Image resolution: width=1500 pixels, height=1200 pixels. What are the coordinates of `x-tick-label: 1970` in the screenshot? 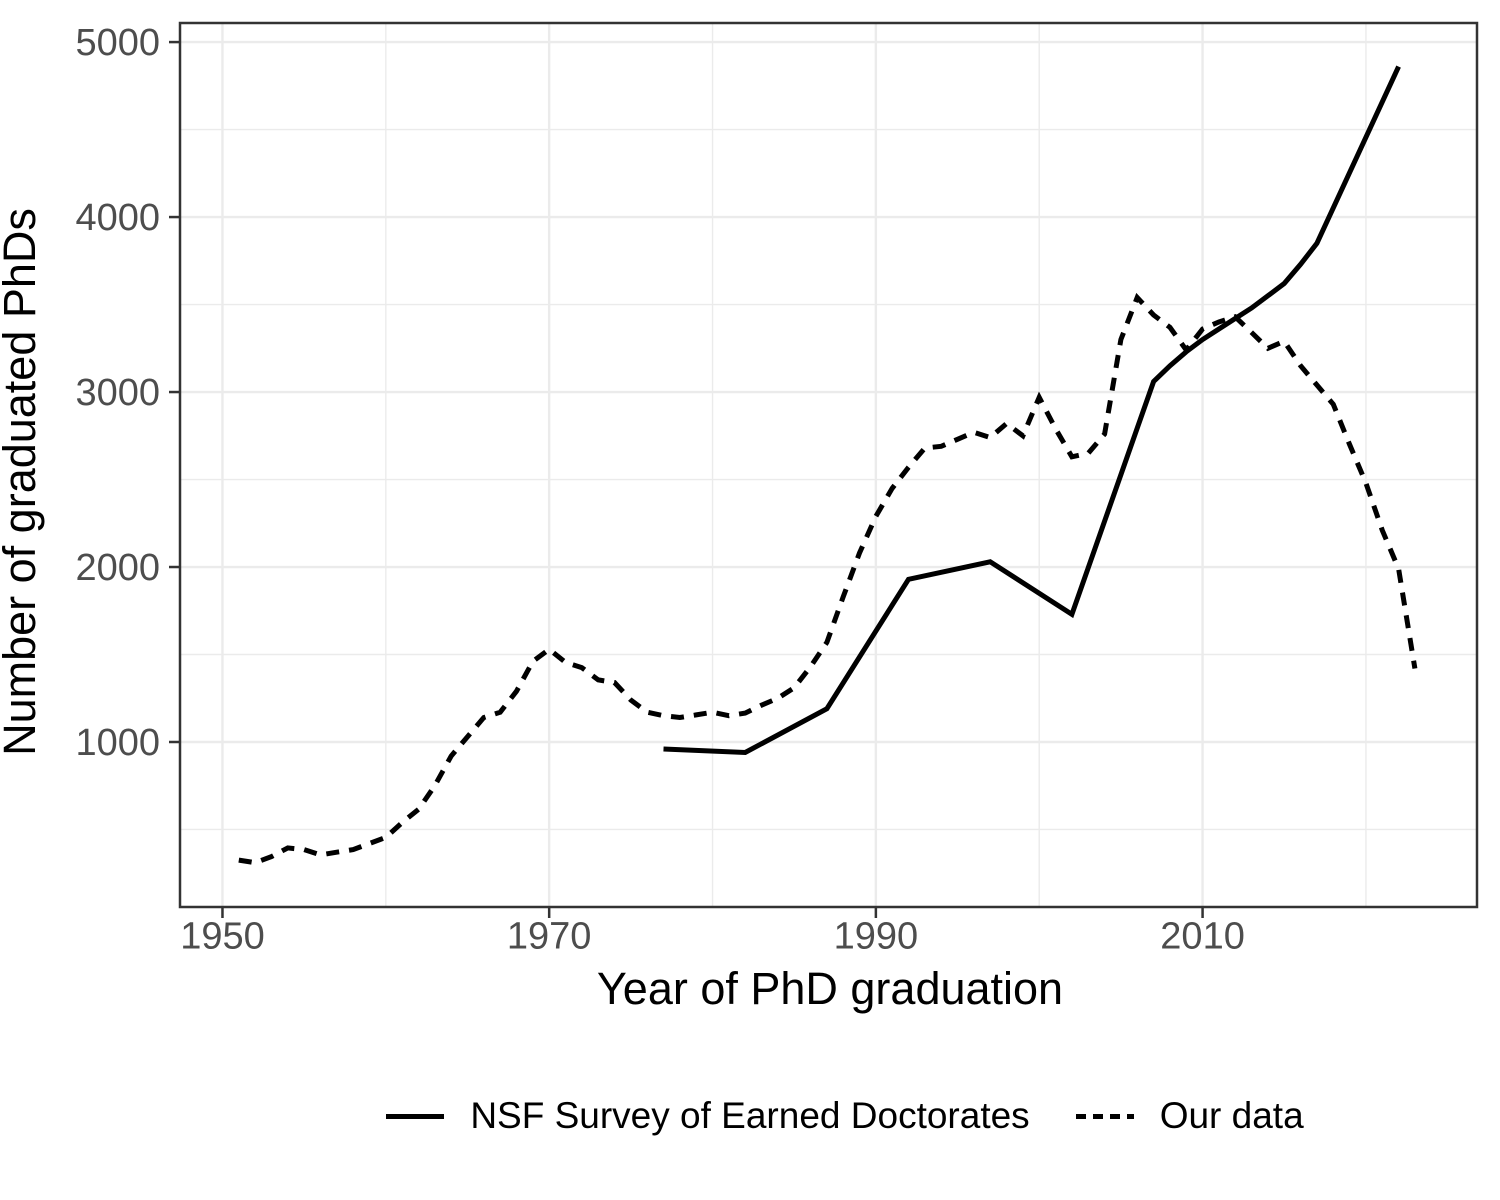 It's located at (549, 936).